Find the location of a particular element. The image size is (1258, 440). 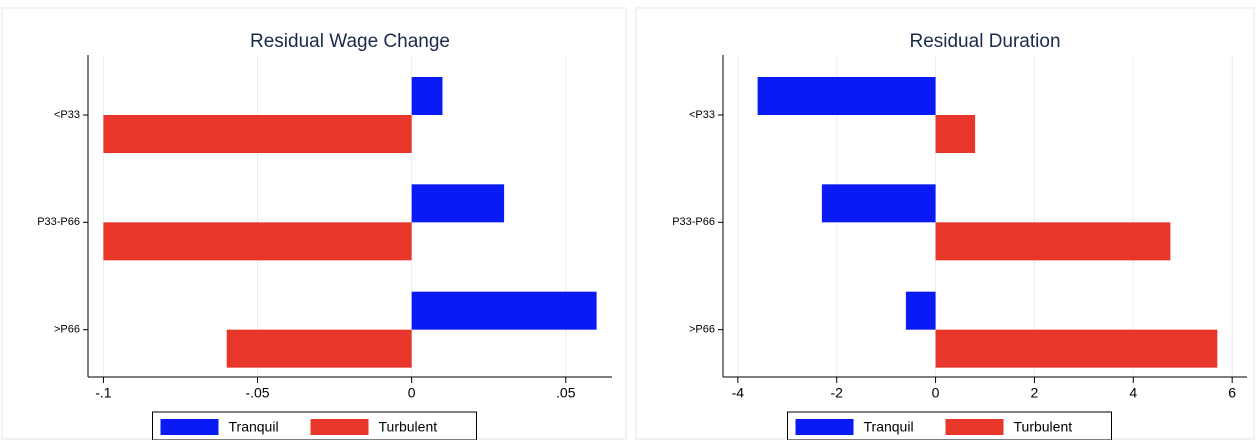

x-tick-label: 4 is located at coordinates (1133, 393).